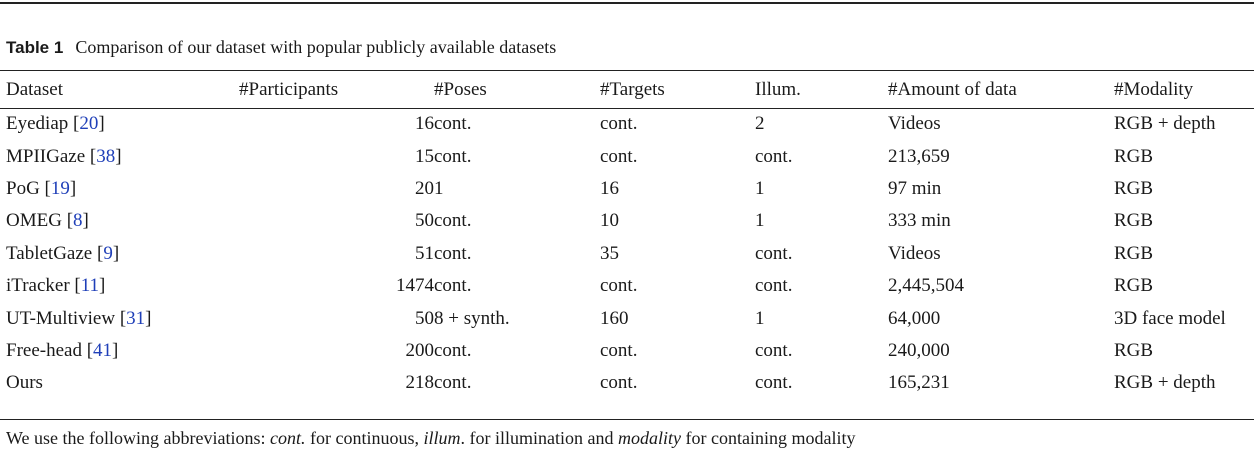 This screenshot has height=451, width=1254. Describe the element at coordinates (106, 156) in the screenshot. I see `citation-link: 38` at that location.